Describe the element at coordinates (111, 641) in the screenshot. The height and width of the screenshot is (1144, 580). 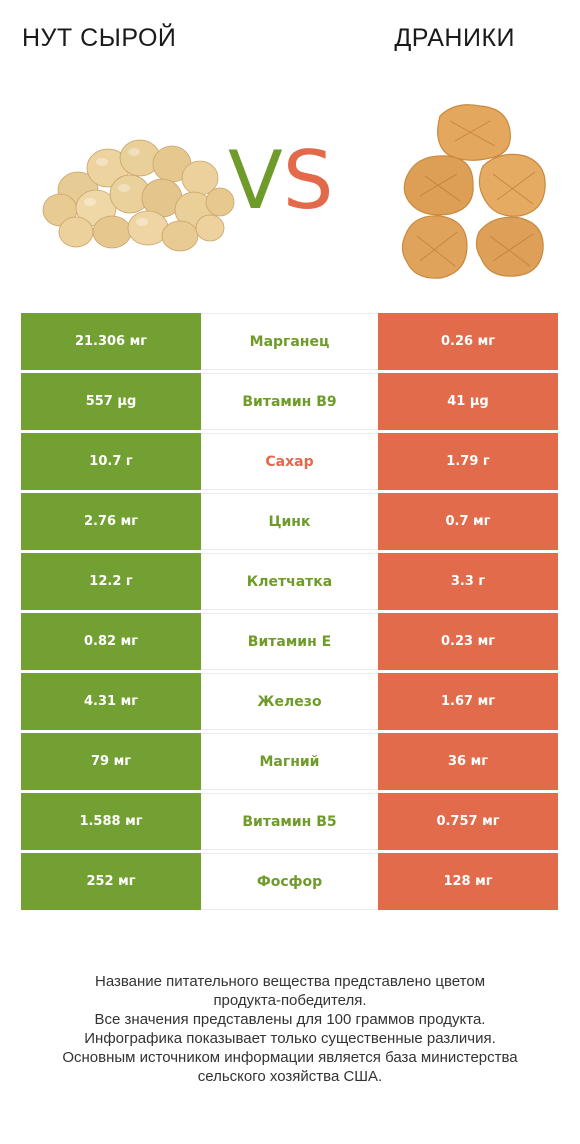
I see `left-value: 0.82 мг` at that location.